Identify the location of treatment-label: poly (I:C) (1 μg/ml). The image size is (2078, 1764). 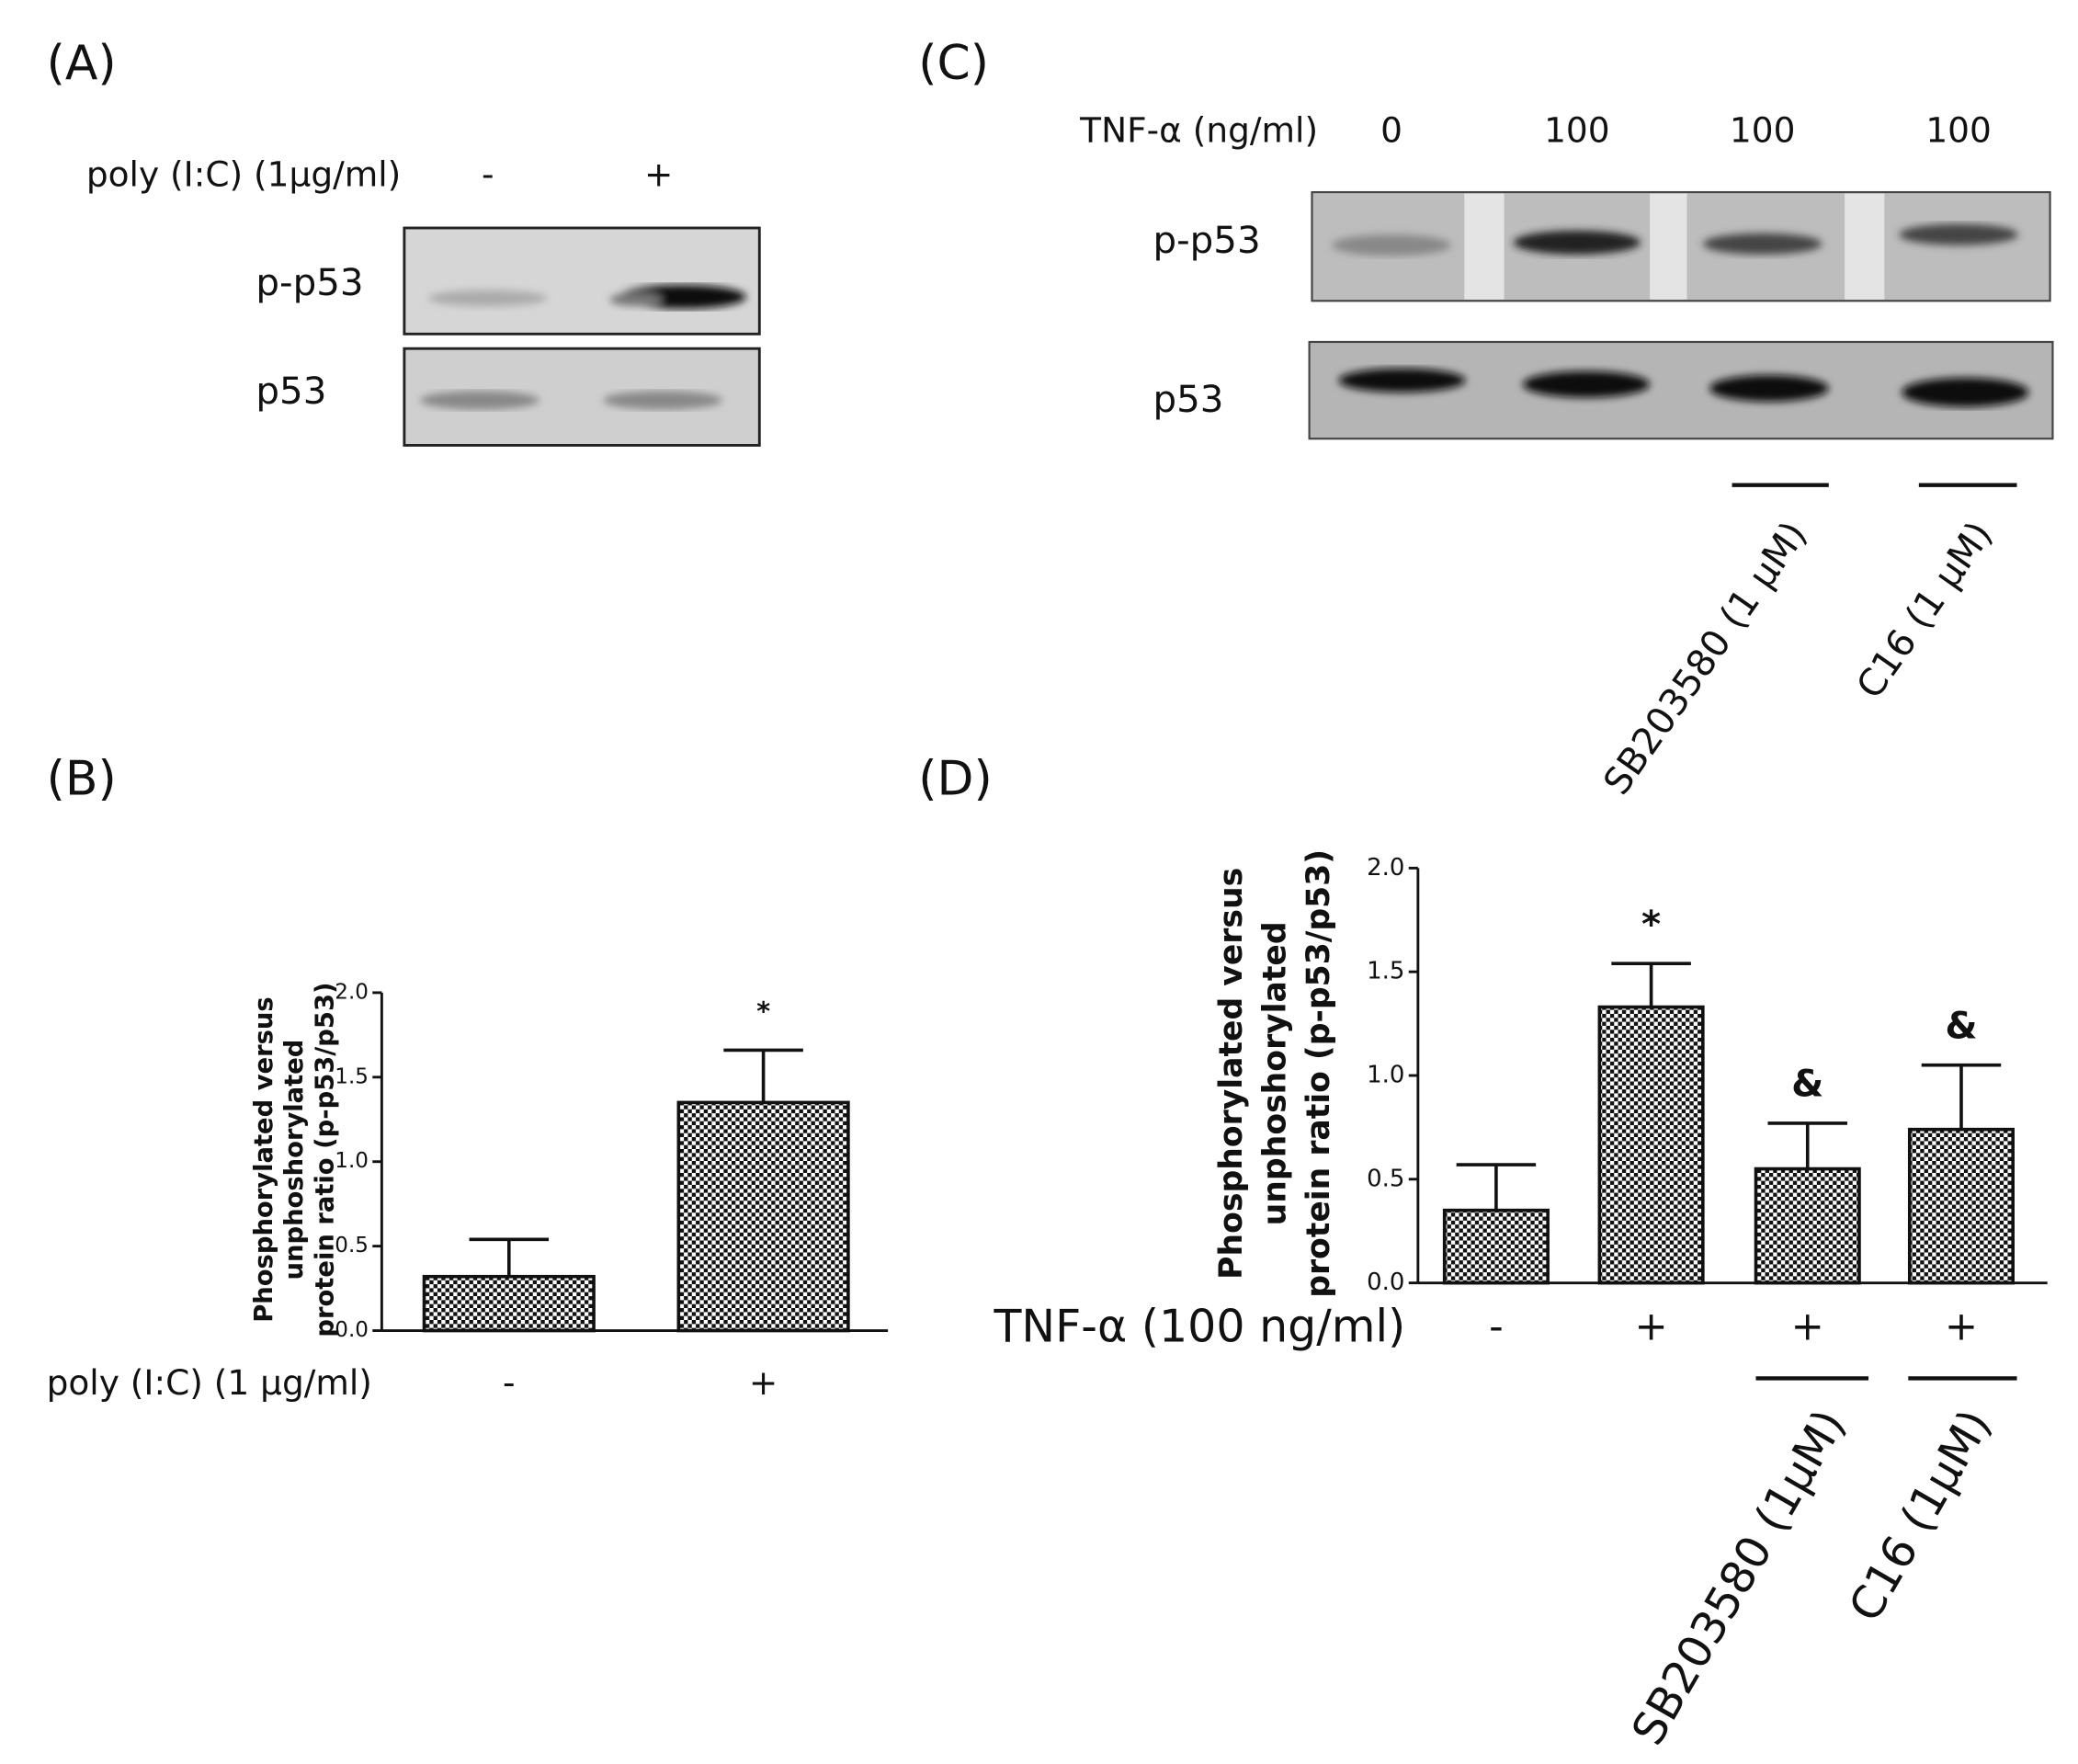
(209, 1382).